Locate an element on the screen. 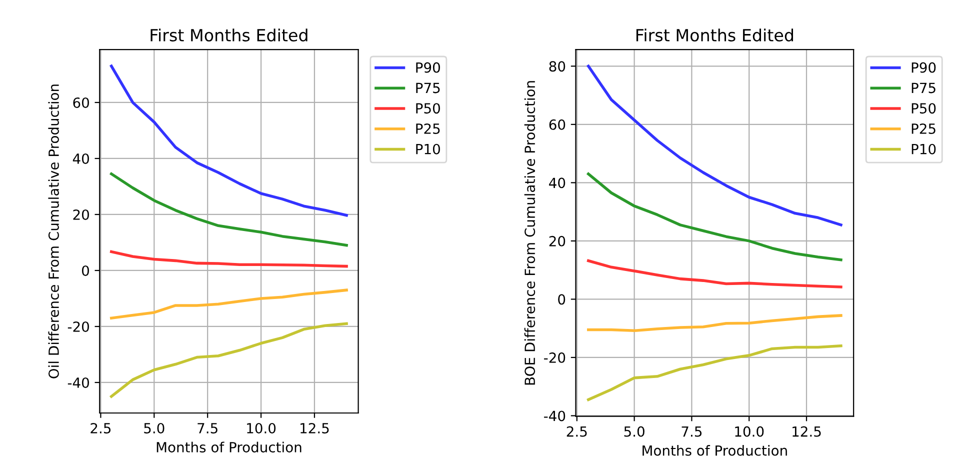 The height and width of the screenshot is (472, 958). y-axis-title: BOE Difference From Cumulative Production is located at coordinates (530, 233).